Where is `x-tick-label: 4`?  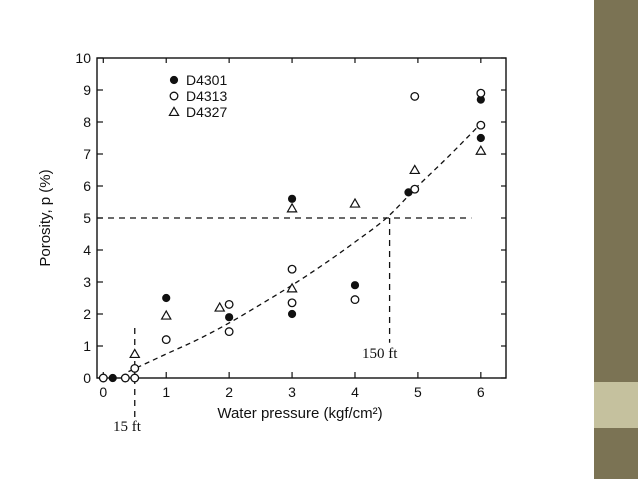 x-tick-label: 4 is located at coordinates (355, 392).